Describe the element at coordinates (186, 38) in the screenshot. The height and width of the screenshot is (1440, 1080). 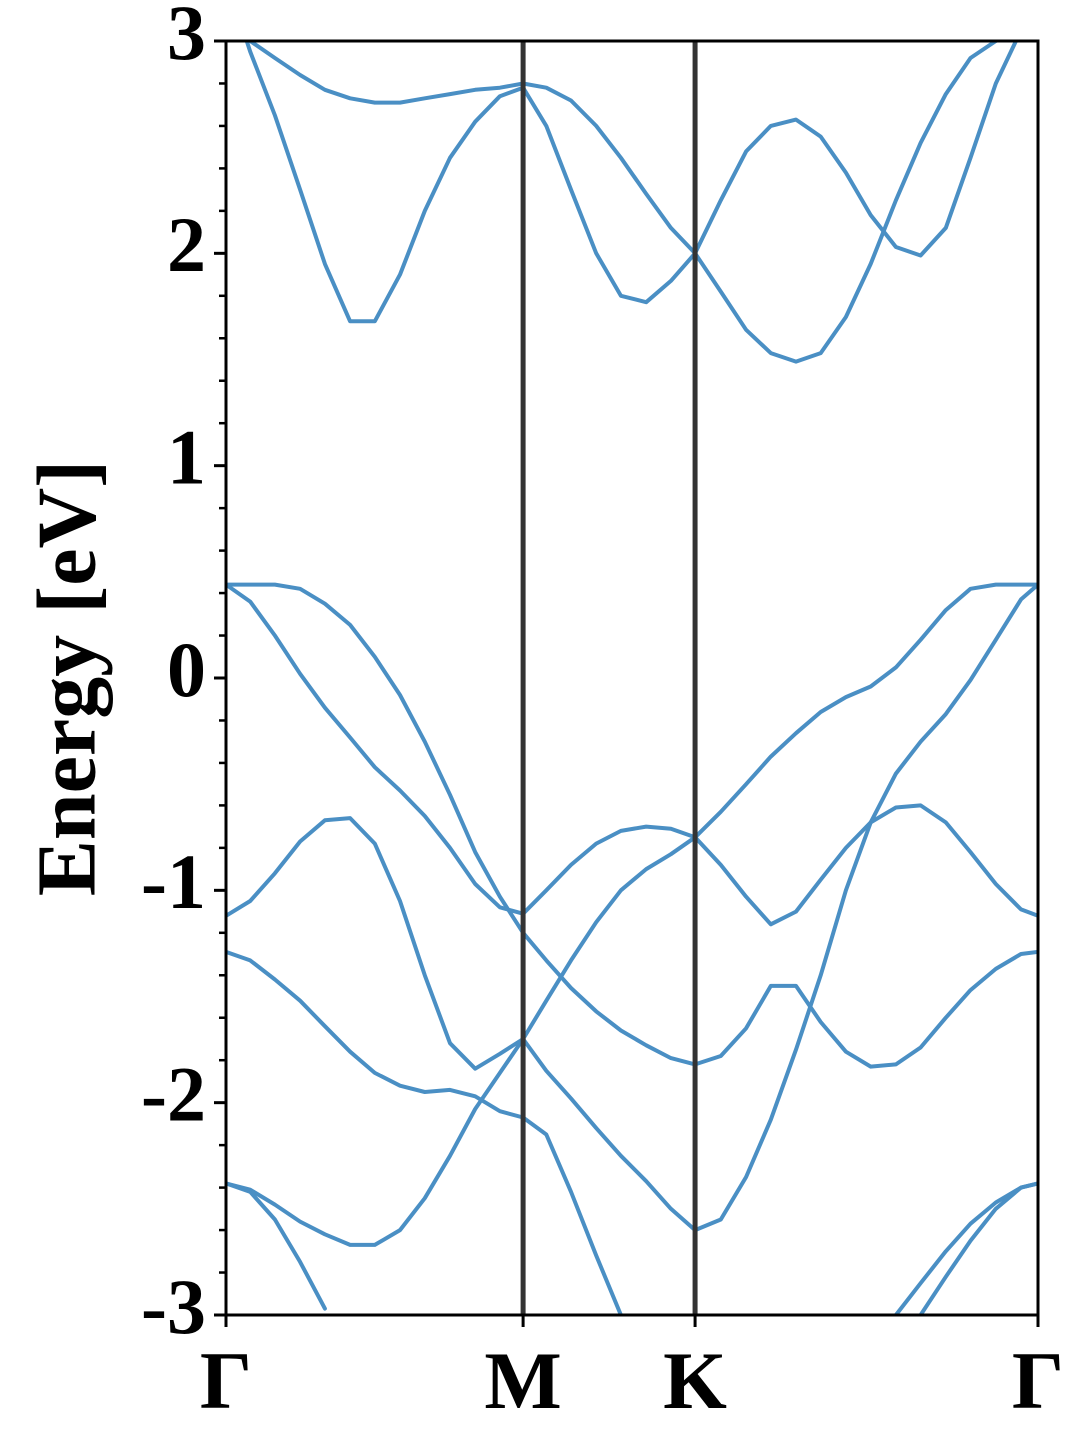
I see `y-tick-label: 3` at that location.